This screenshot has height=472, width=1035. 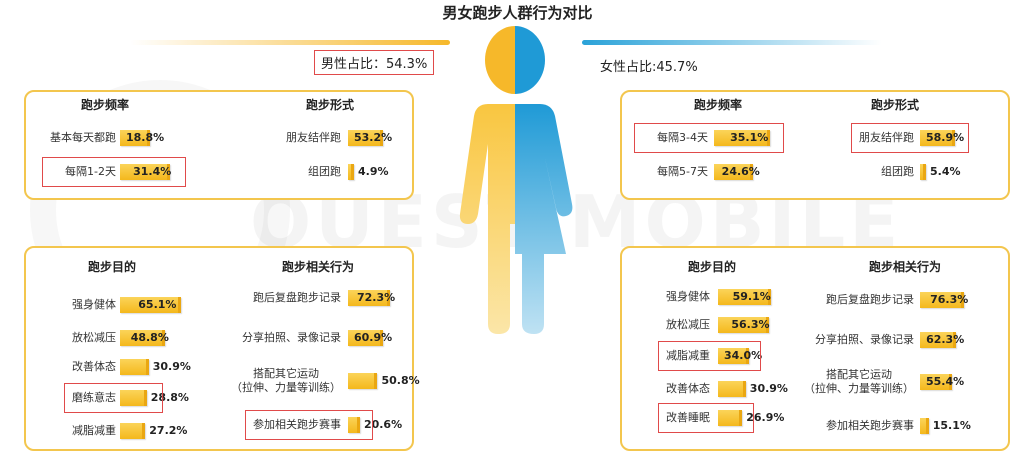 I want to click on female-7-category-label-3: 参加相关跑步赛事, so click(x=870, y=425).